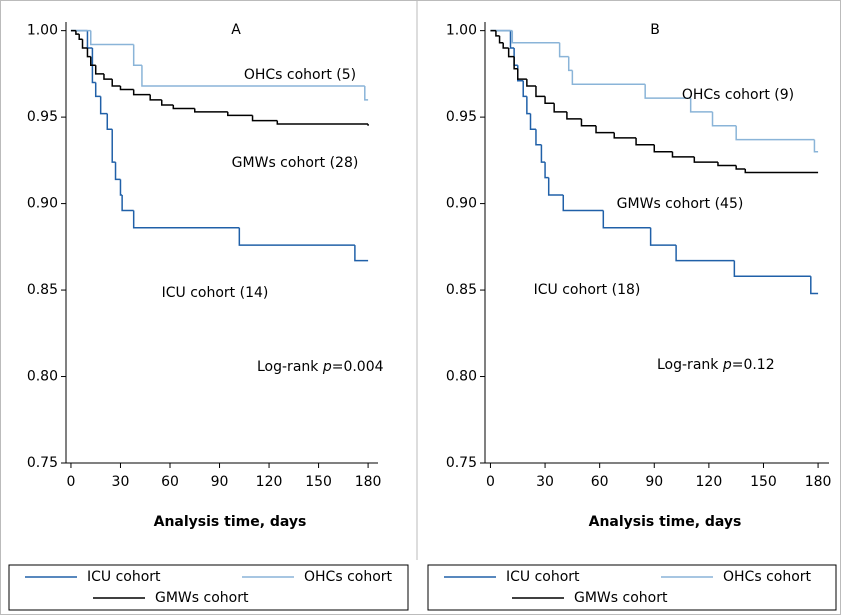 This screenshot has height=615, width=841. What do you see at coordinates (320, 367) in the screenshot?
I see `log-rank-note: Log-rank p=0.004` at bounding box center [320, 367].